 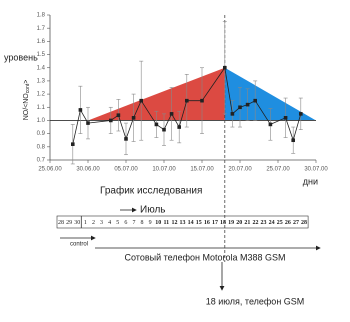 I want to click on timeline-day: 2, so click(x=93, y=223).